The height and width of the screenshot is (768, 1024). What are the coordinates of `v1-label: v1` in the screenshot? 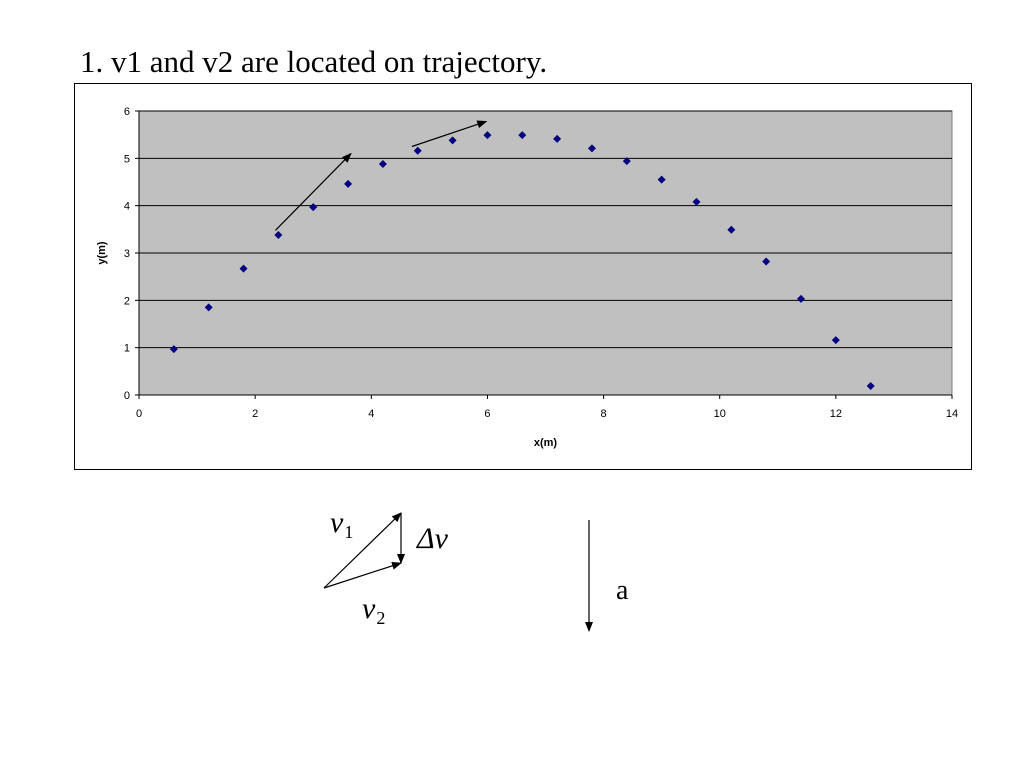 It's located at (342, 524).